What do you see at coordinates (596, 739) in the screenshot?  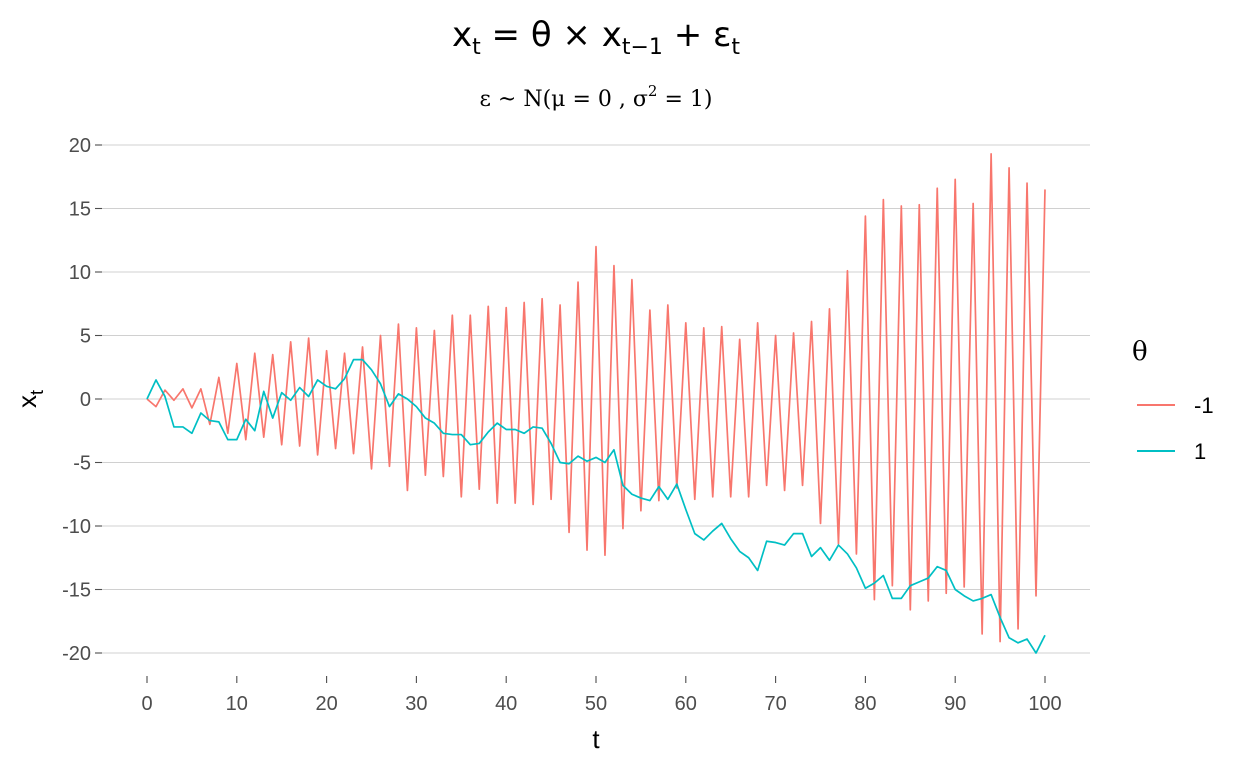 I see `x-axis-title: t` at bounding box center [596, 739].